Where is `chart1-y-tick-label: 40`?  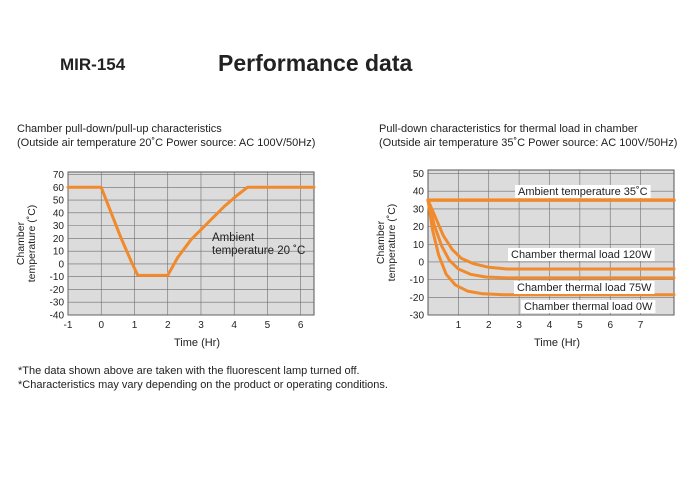 chart1-y-tick-label: 40 is located at coordinates (59, 213).